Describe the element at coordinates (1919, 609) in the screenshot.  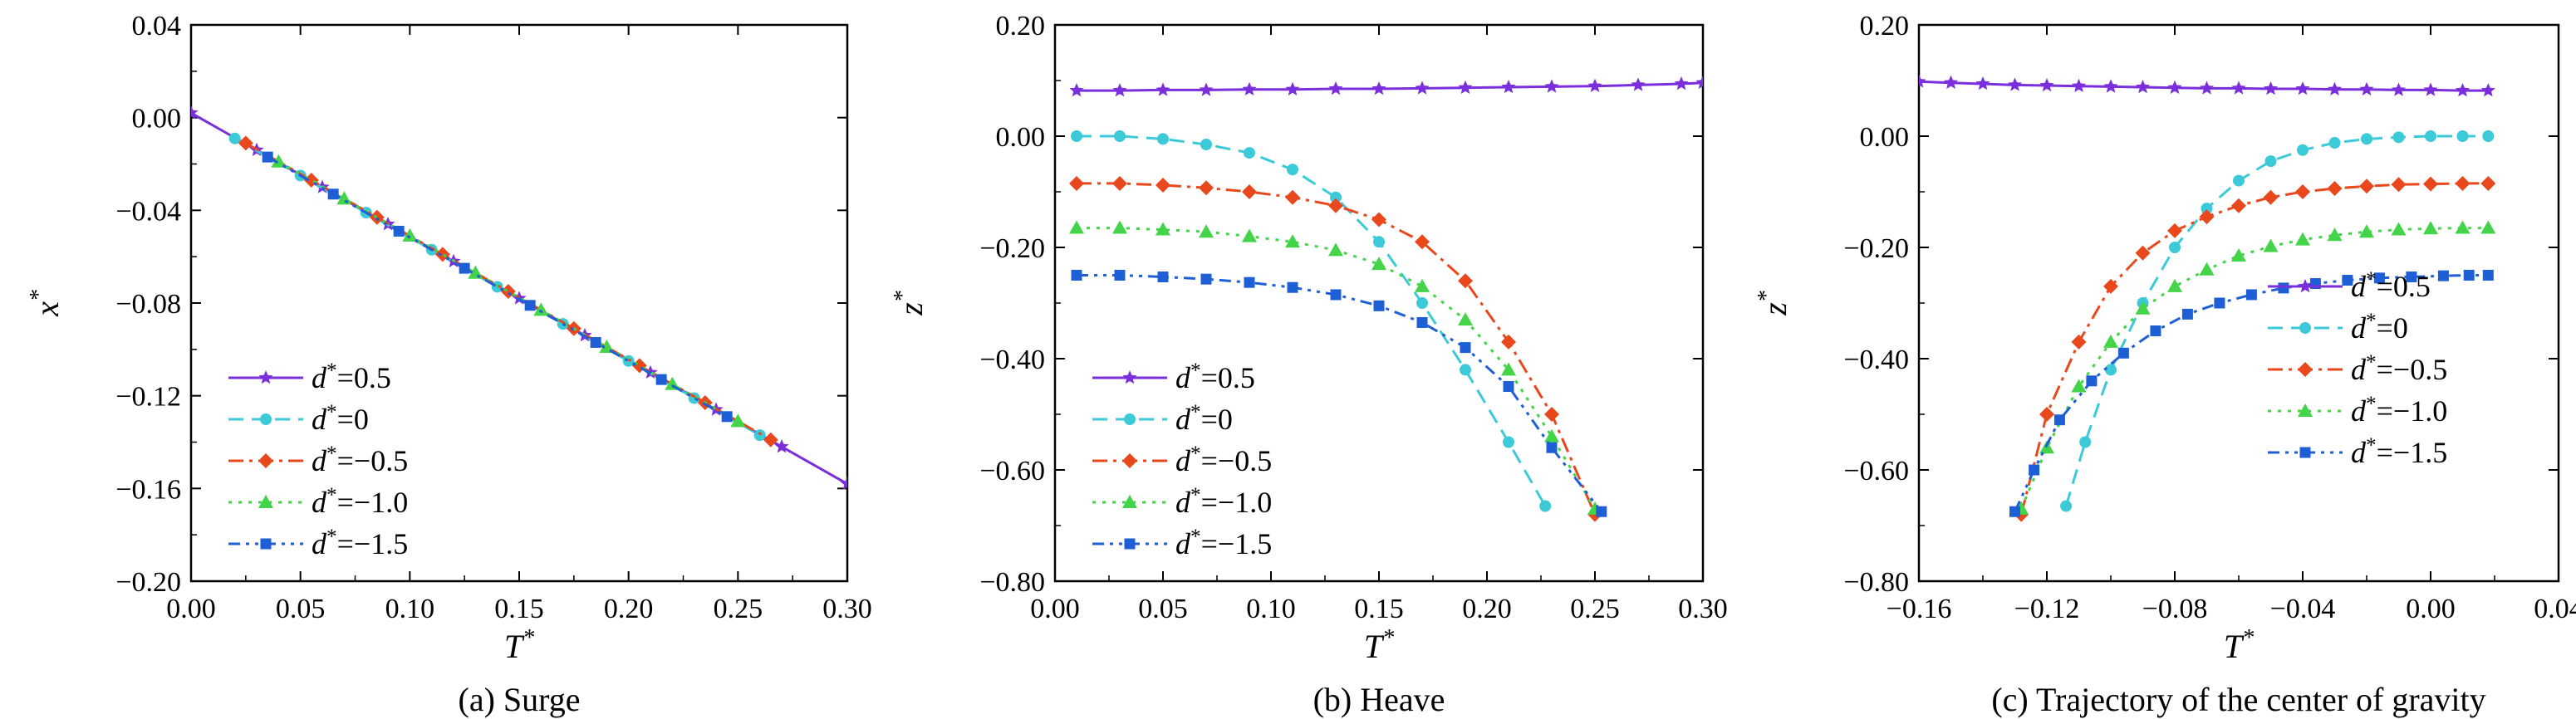
I see `x-tick-label: −0.16` at that location.